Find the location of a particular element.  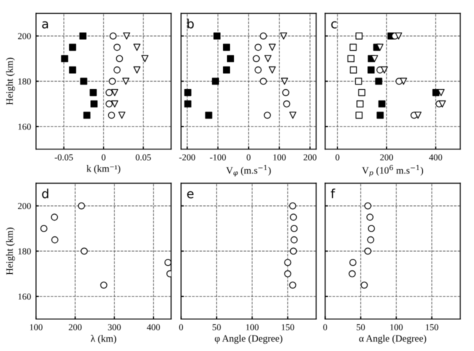

x-axis-title: V$_{φ}$ (m.s$^{−1}$) is located at coordinates (248, 171).